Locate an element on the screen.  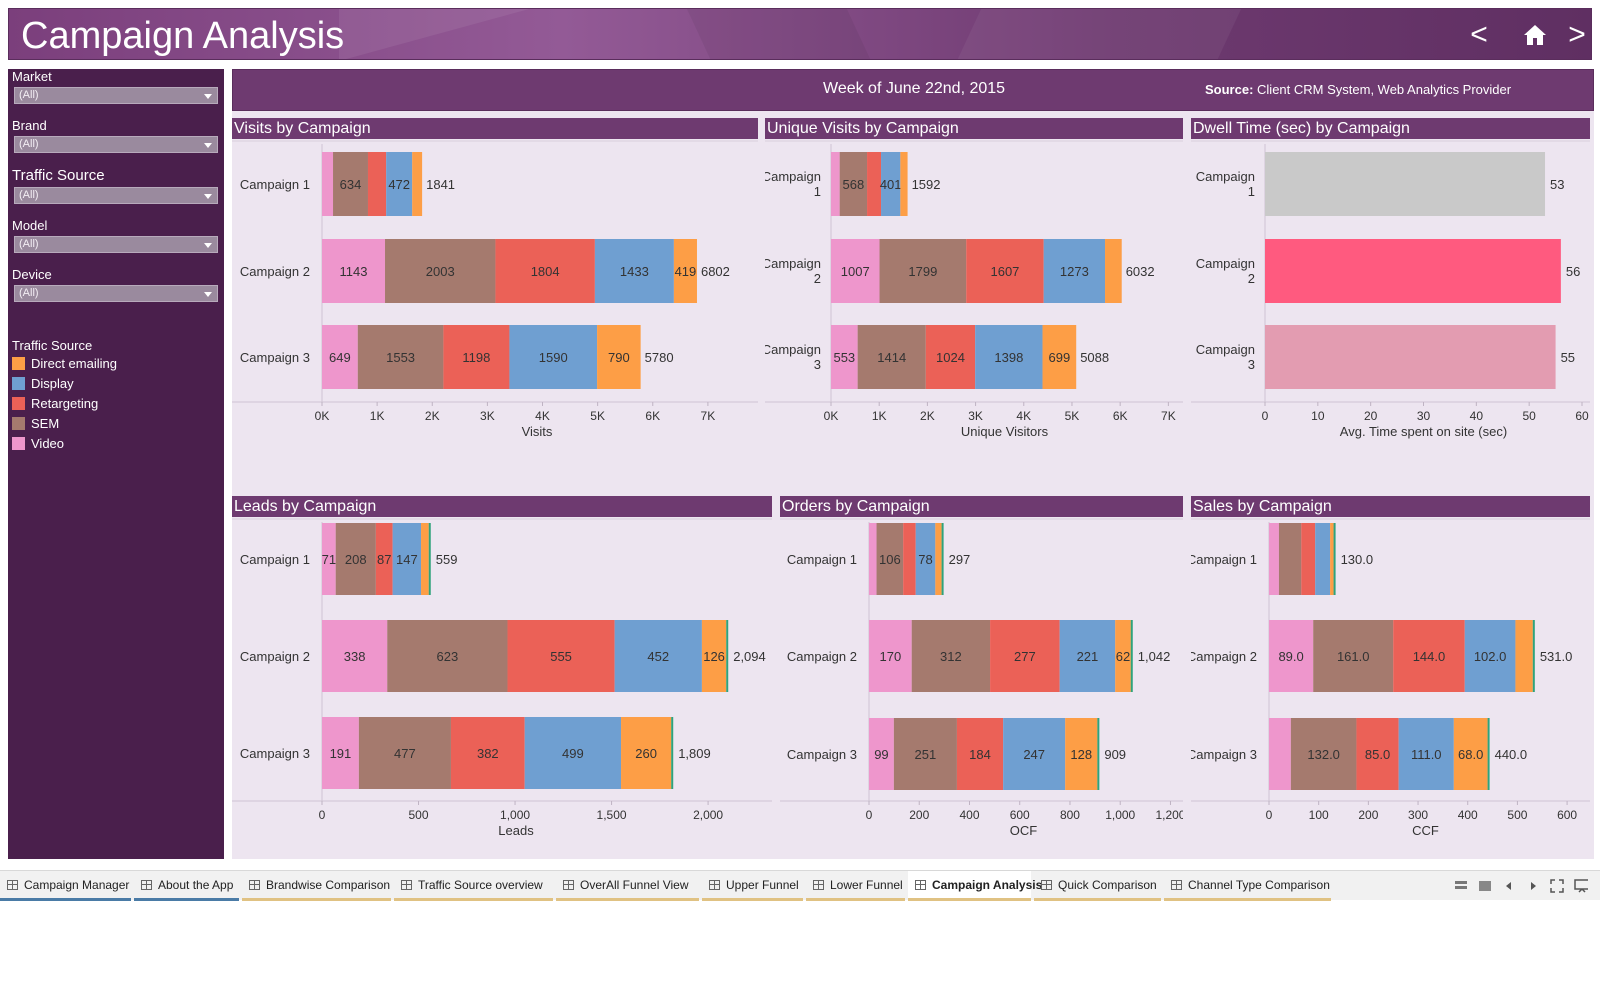
legend-title: Traffic Source is located at coordinates (52, 345).